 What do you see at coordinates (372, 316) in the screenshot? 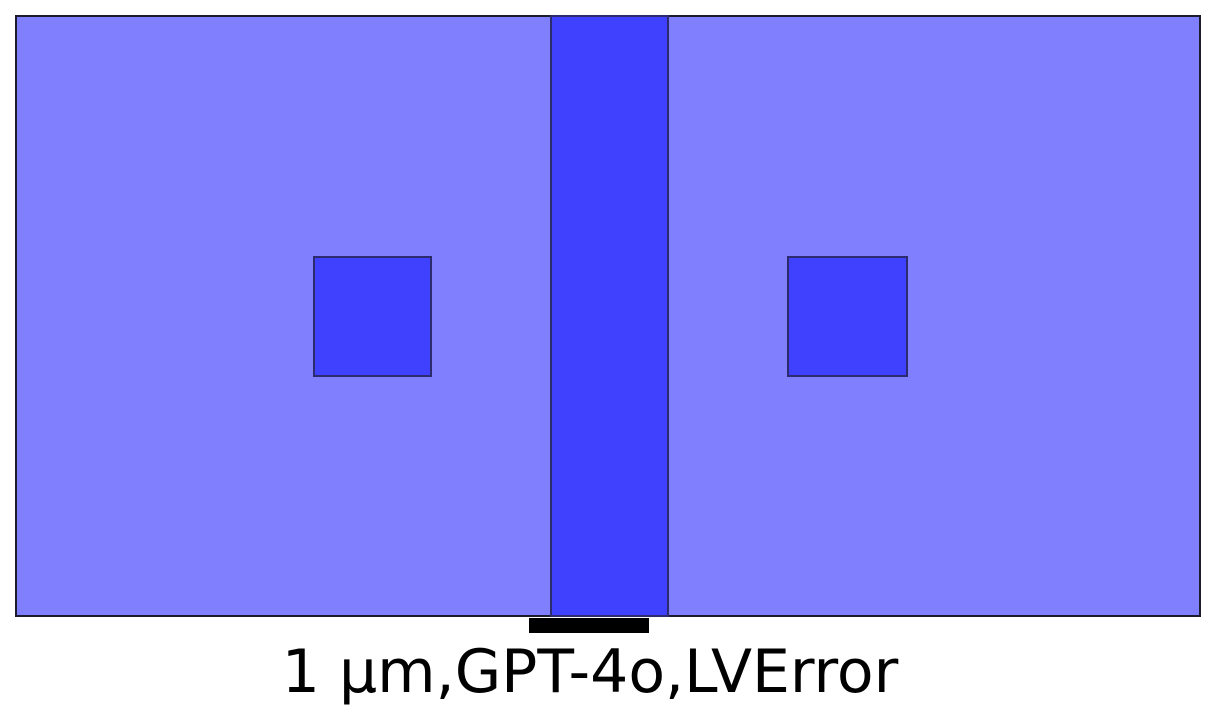
I see `left-square-feature` at bounding box center [372, 316].